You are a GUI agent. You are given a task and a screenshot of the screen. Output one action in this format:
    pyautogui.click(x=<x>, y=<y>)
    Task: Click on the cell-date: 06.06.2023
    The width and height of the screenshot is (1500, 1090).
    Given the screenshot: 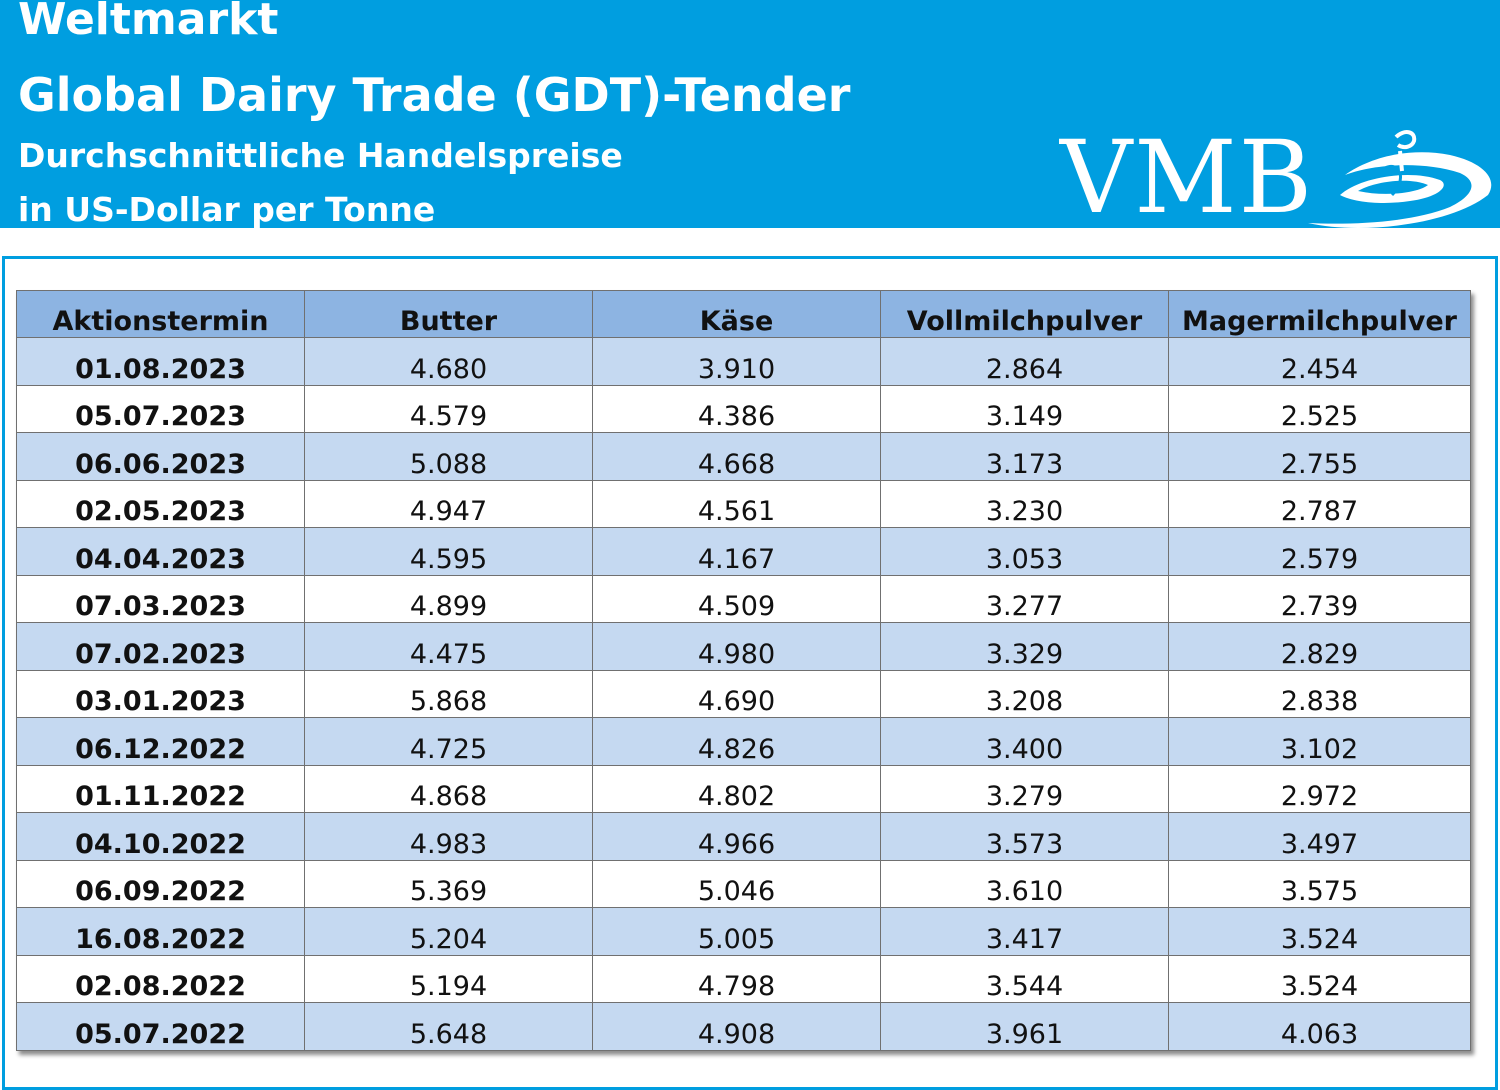 What is the action you would take?
    pyautogui.click(x=160, y=456)
    